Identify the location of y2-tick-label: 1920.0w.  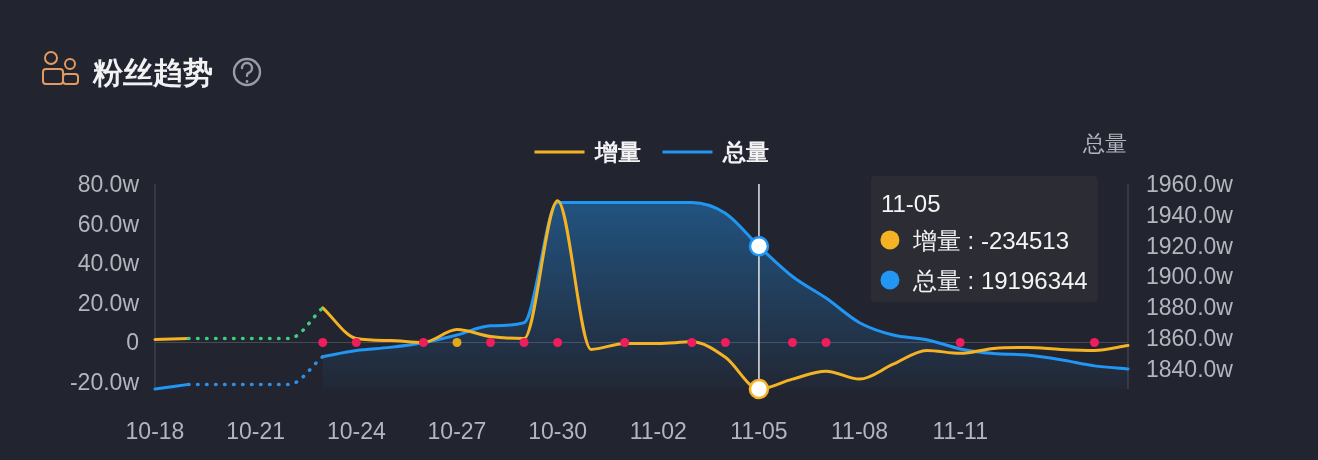
(1189, 245).